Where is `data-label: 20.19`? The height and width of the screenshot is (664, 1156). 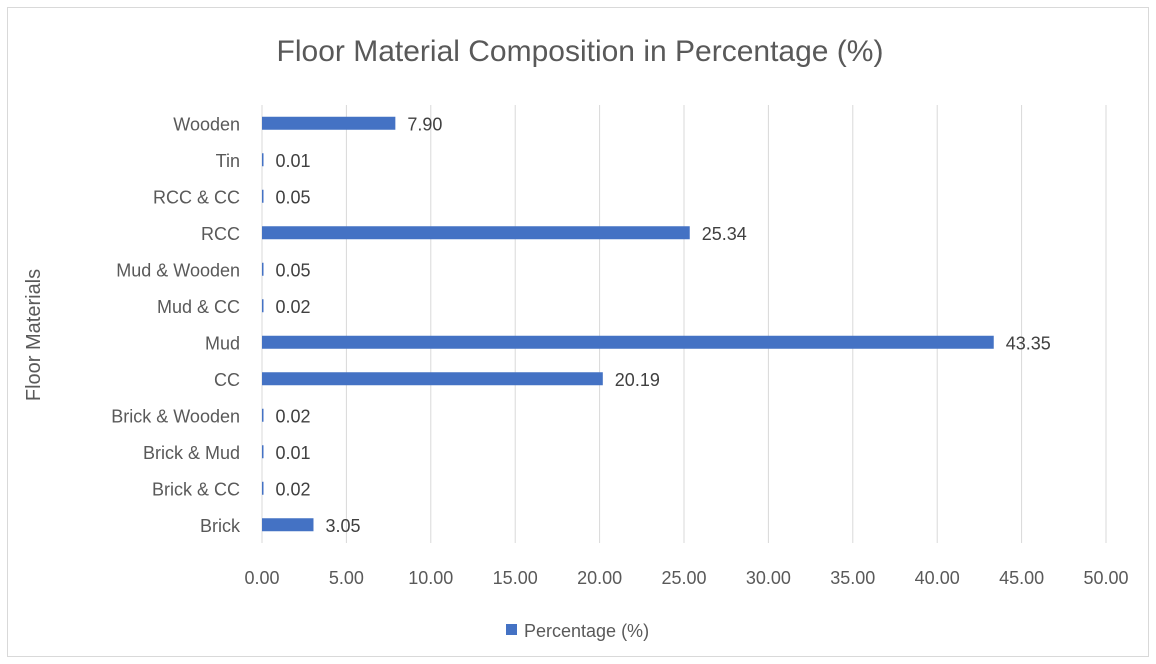 data-label: 20.19 is located at coordinates (637, 380).